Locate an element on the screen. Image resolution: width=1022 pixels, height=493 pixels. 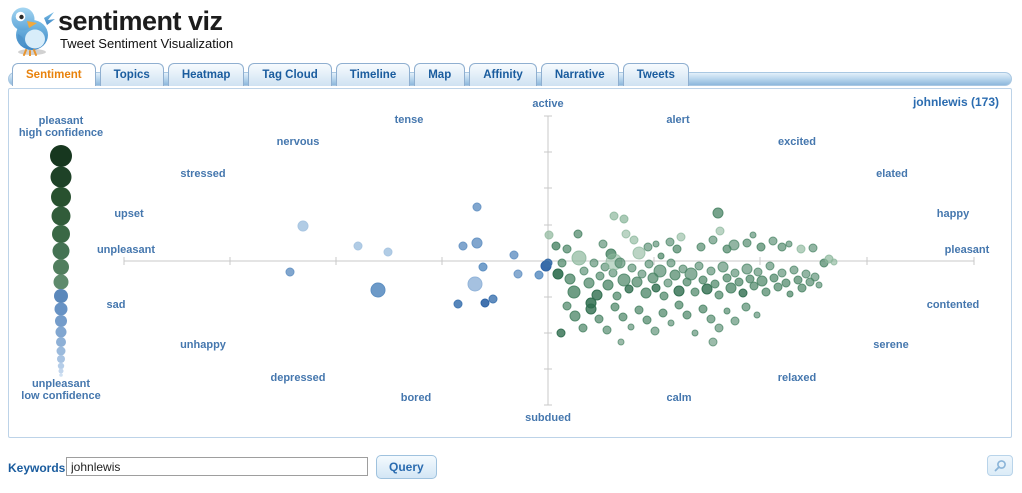
tab-sentiment: Sentiment is located at coordinates (54, 74).